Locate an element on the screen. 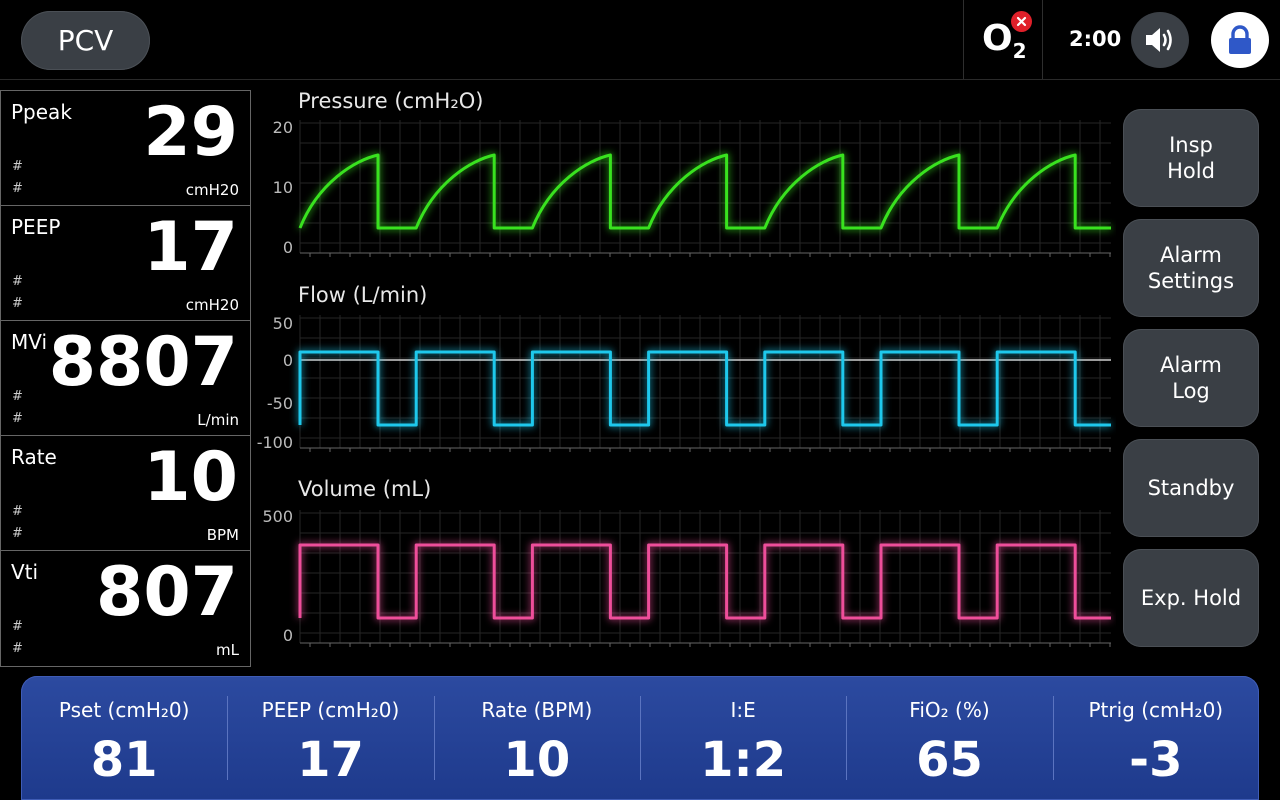 Image resolution: width=1280 pixels, height=800 pixels. flow-waveform: 50 0 -50 -100 is located at coordinates (684, 383).